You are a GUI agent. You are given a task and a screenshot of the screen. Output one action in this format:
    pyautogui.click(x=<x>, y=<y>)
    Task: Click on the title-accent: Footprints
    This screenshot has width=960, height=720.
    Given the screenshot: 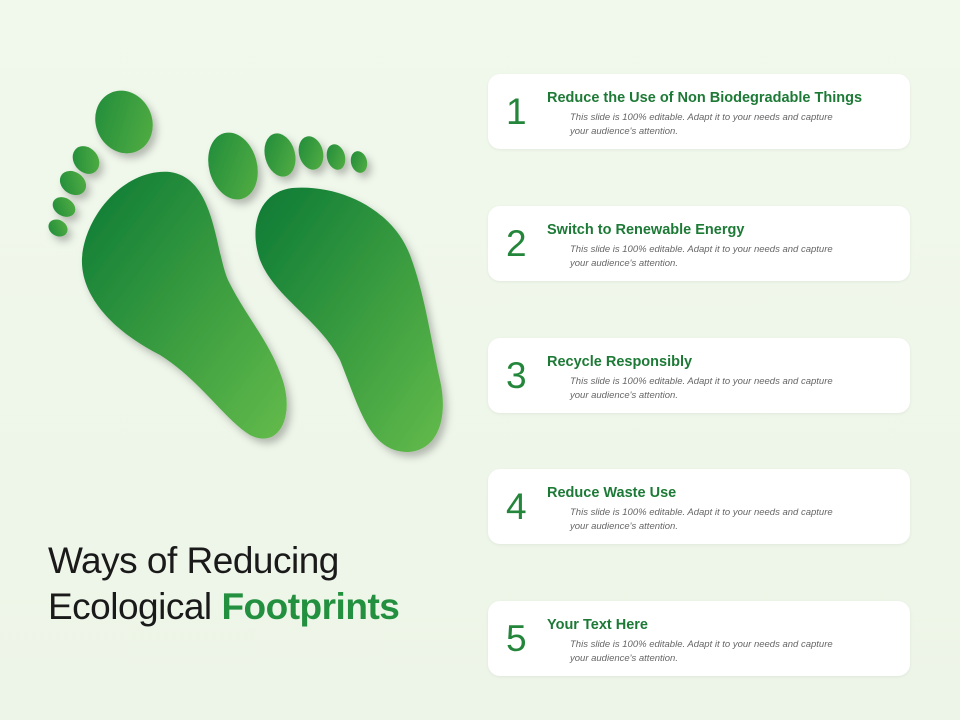 What is the action you would take?
    pyautogui.click(x=310, y=606)
    